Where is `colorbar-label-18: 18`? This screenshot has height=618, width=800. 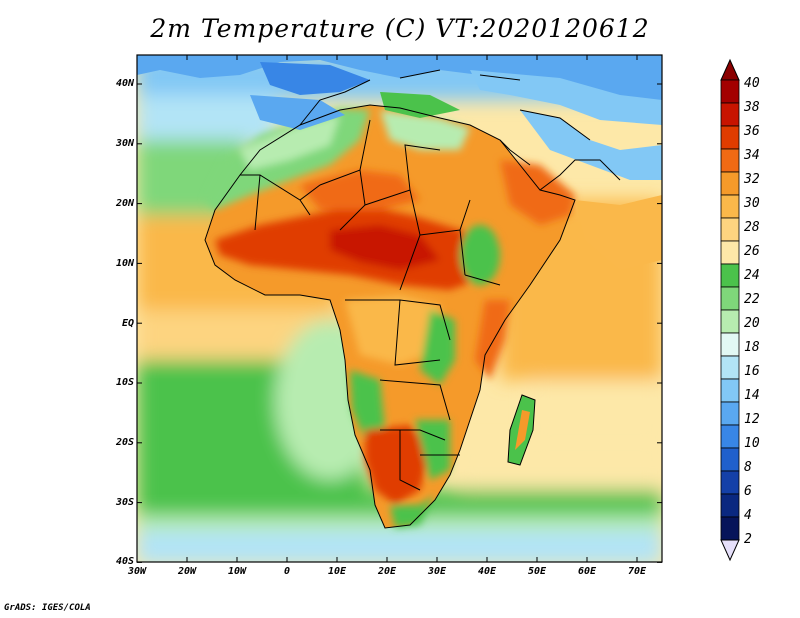
colorbar-label-18: 18 is located at coordinates (752, 347).